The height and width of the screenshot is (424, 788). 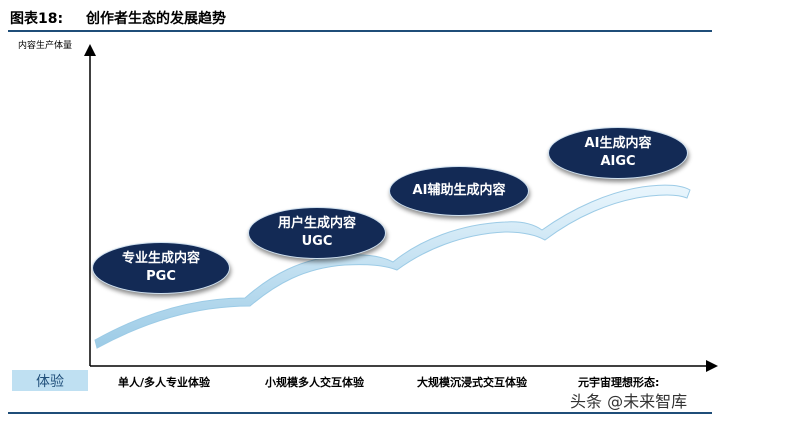 What do you see at coordinates (317, 233) in the screenshot?
I see `bubble-ugc: 用户生成内容 UGC` at bounding box center [317, 233].